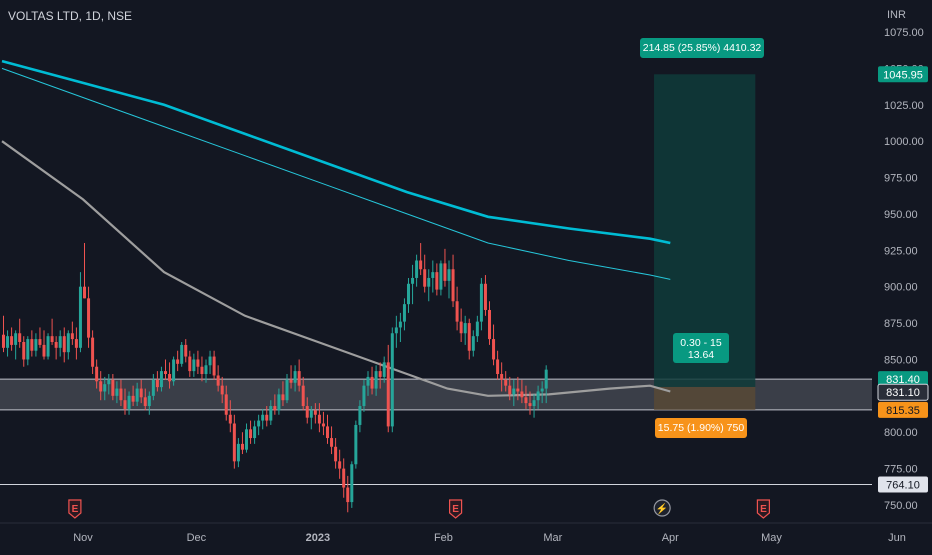 Image resolution: width=932 pixels, height=555 pixels. I want to click on price-tag-current: 831.40, so click(903, 379).